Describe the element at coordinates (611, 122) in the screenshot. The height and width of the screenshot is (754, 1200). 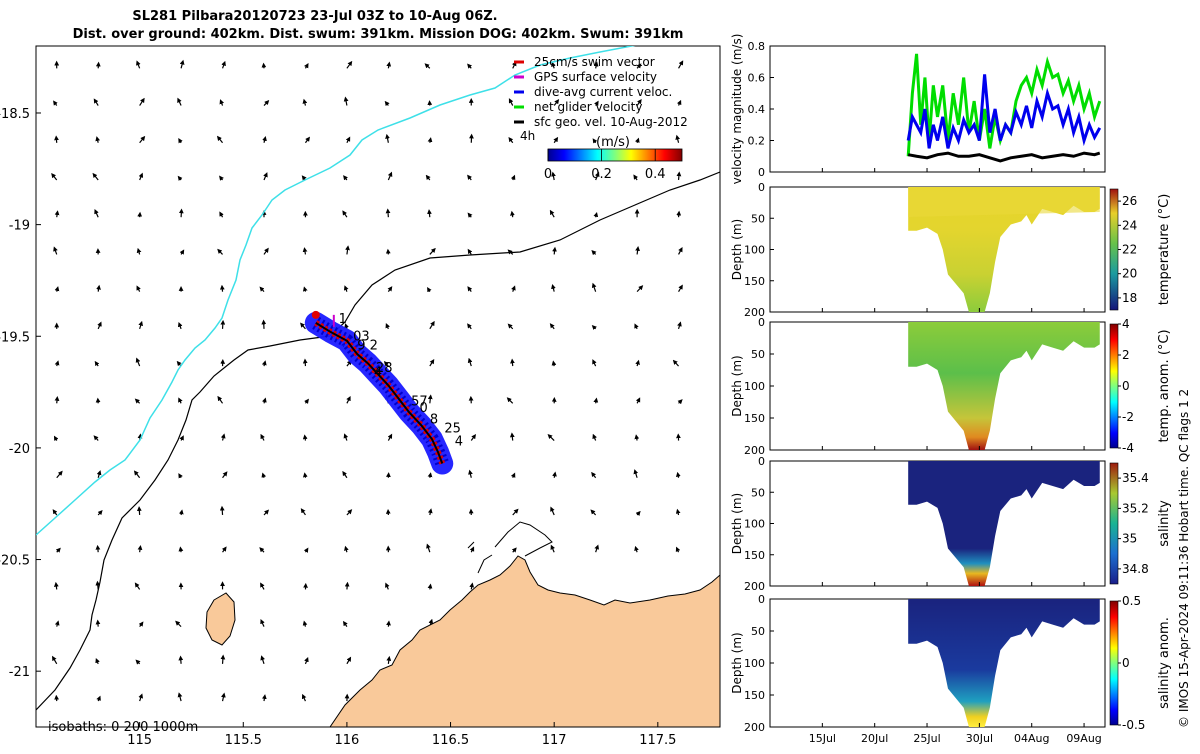
I see `legend-entry: sfc geo. vel. 10-Aug-2012` at that location.